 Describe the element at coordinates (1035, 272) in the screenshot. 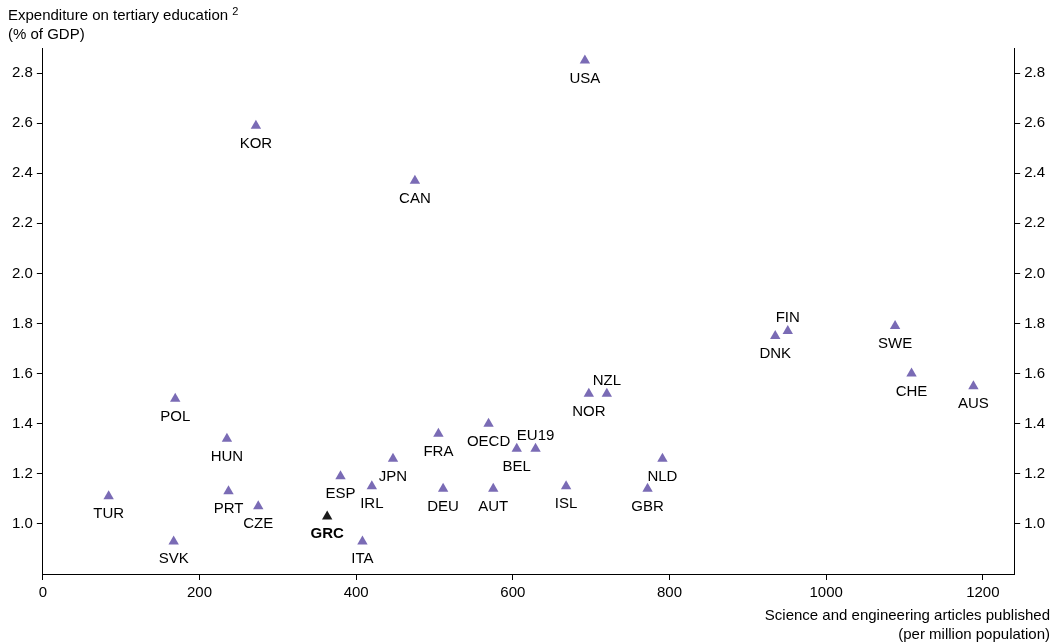

I see `y2-tick-label: 2.0` at that location.